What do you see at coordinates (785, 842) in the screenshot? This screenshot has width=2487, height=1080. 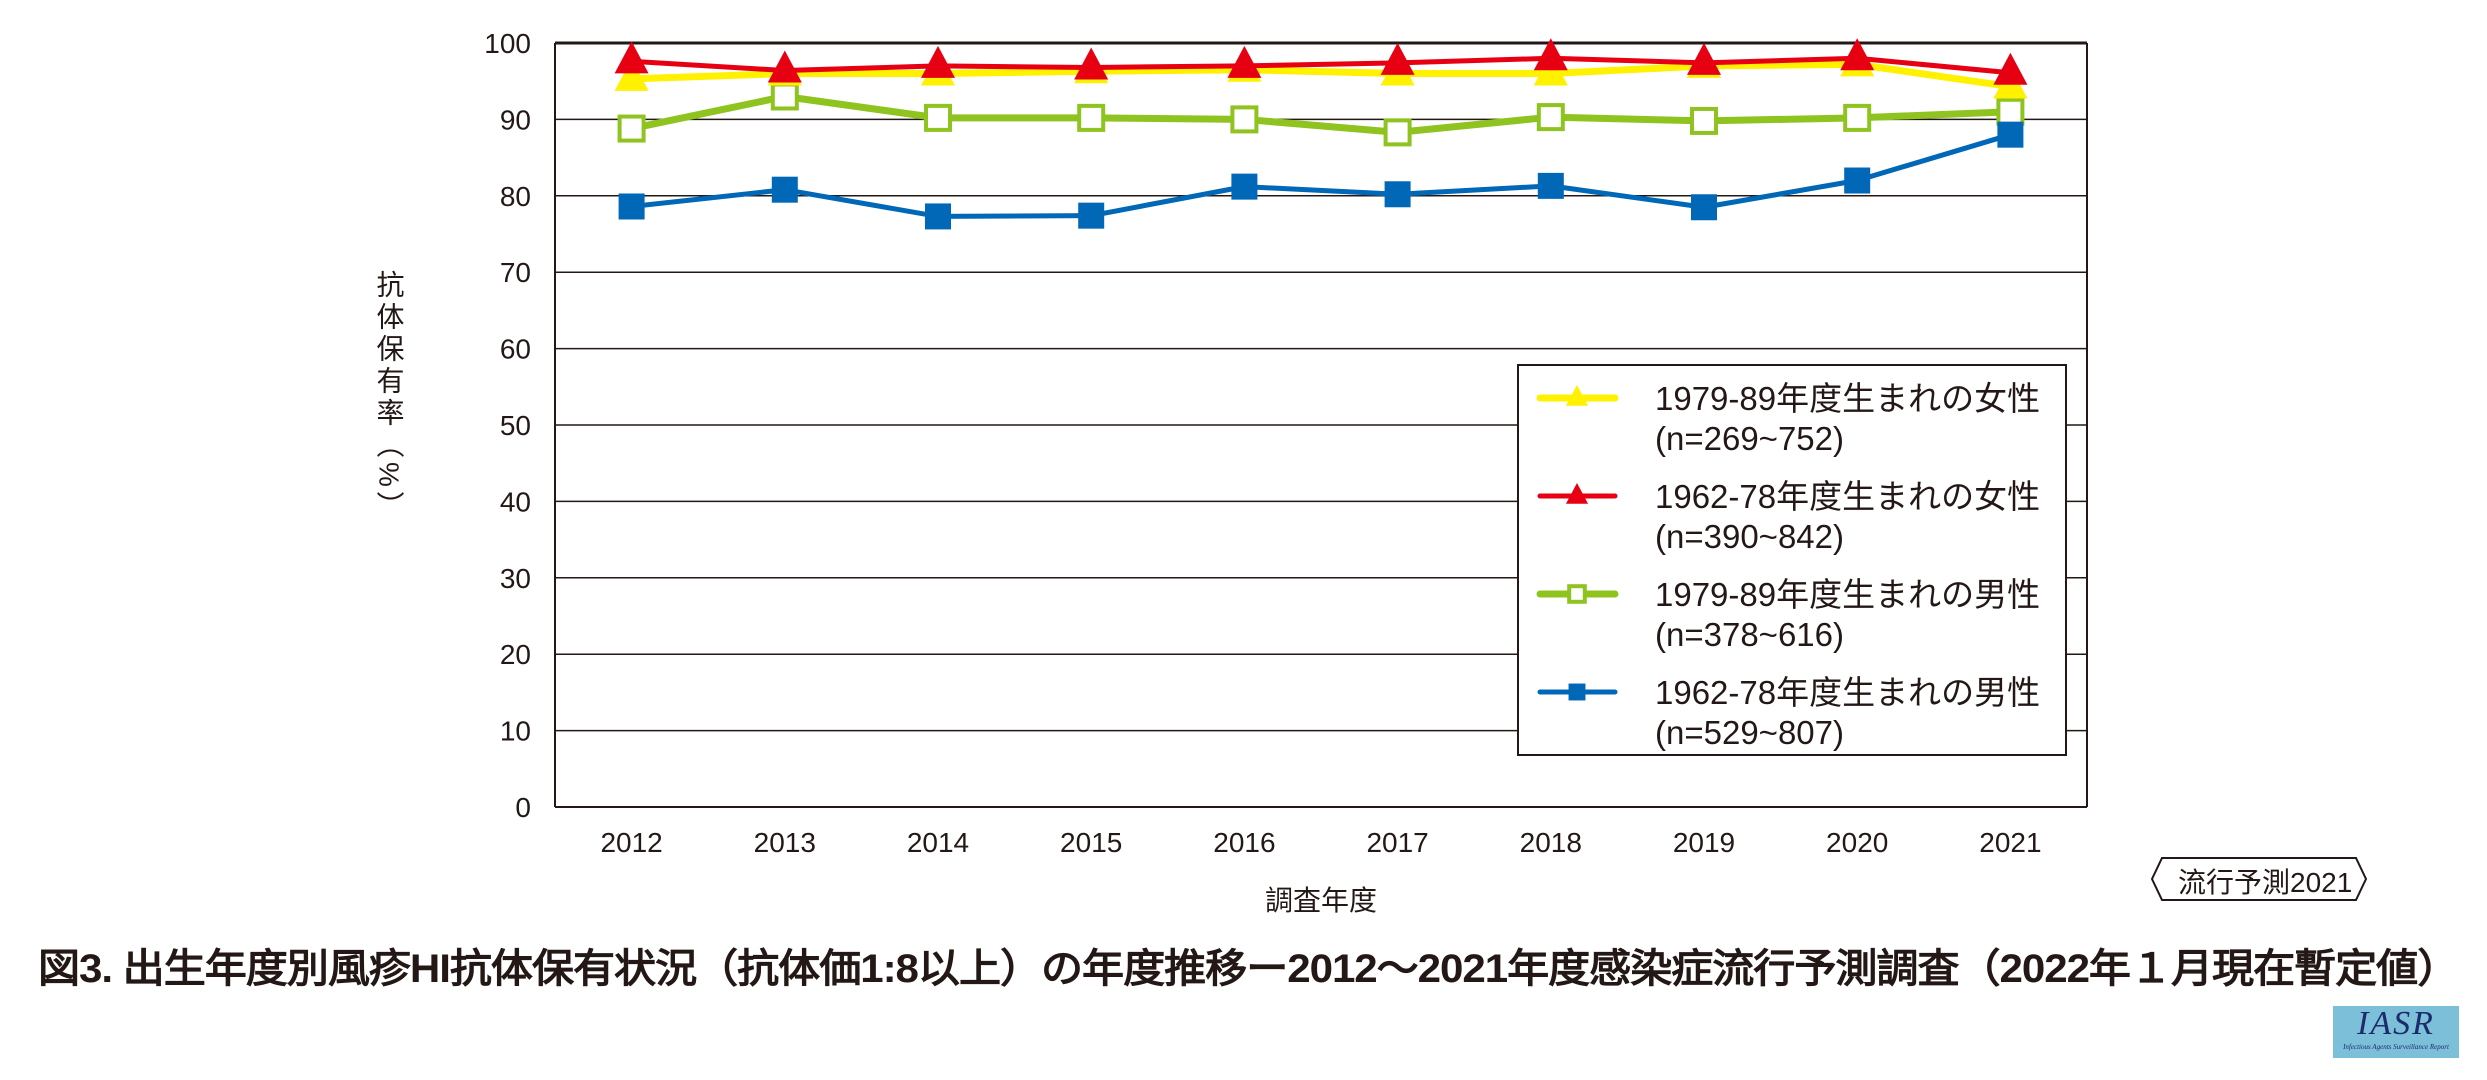 I see `x-tick-label: 2013` at bounding box center [785, 842].